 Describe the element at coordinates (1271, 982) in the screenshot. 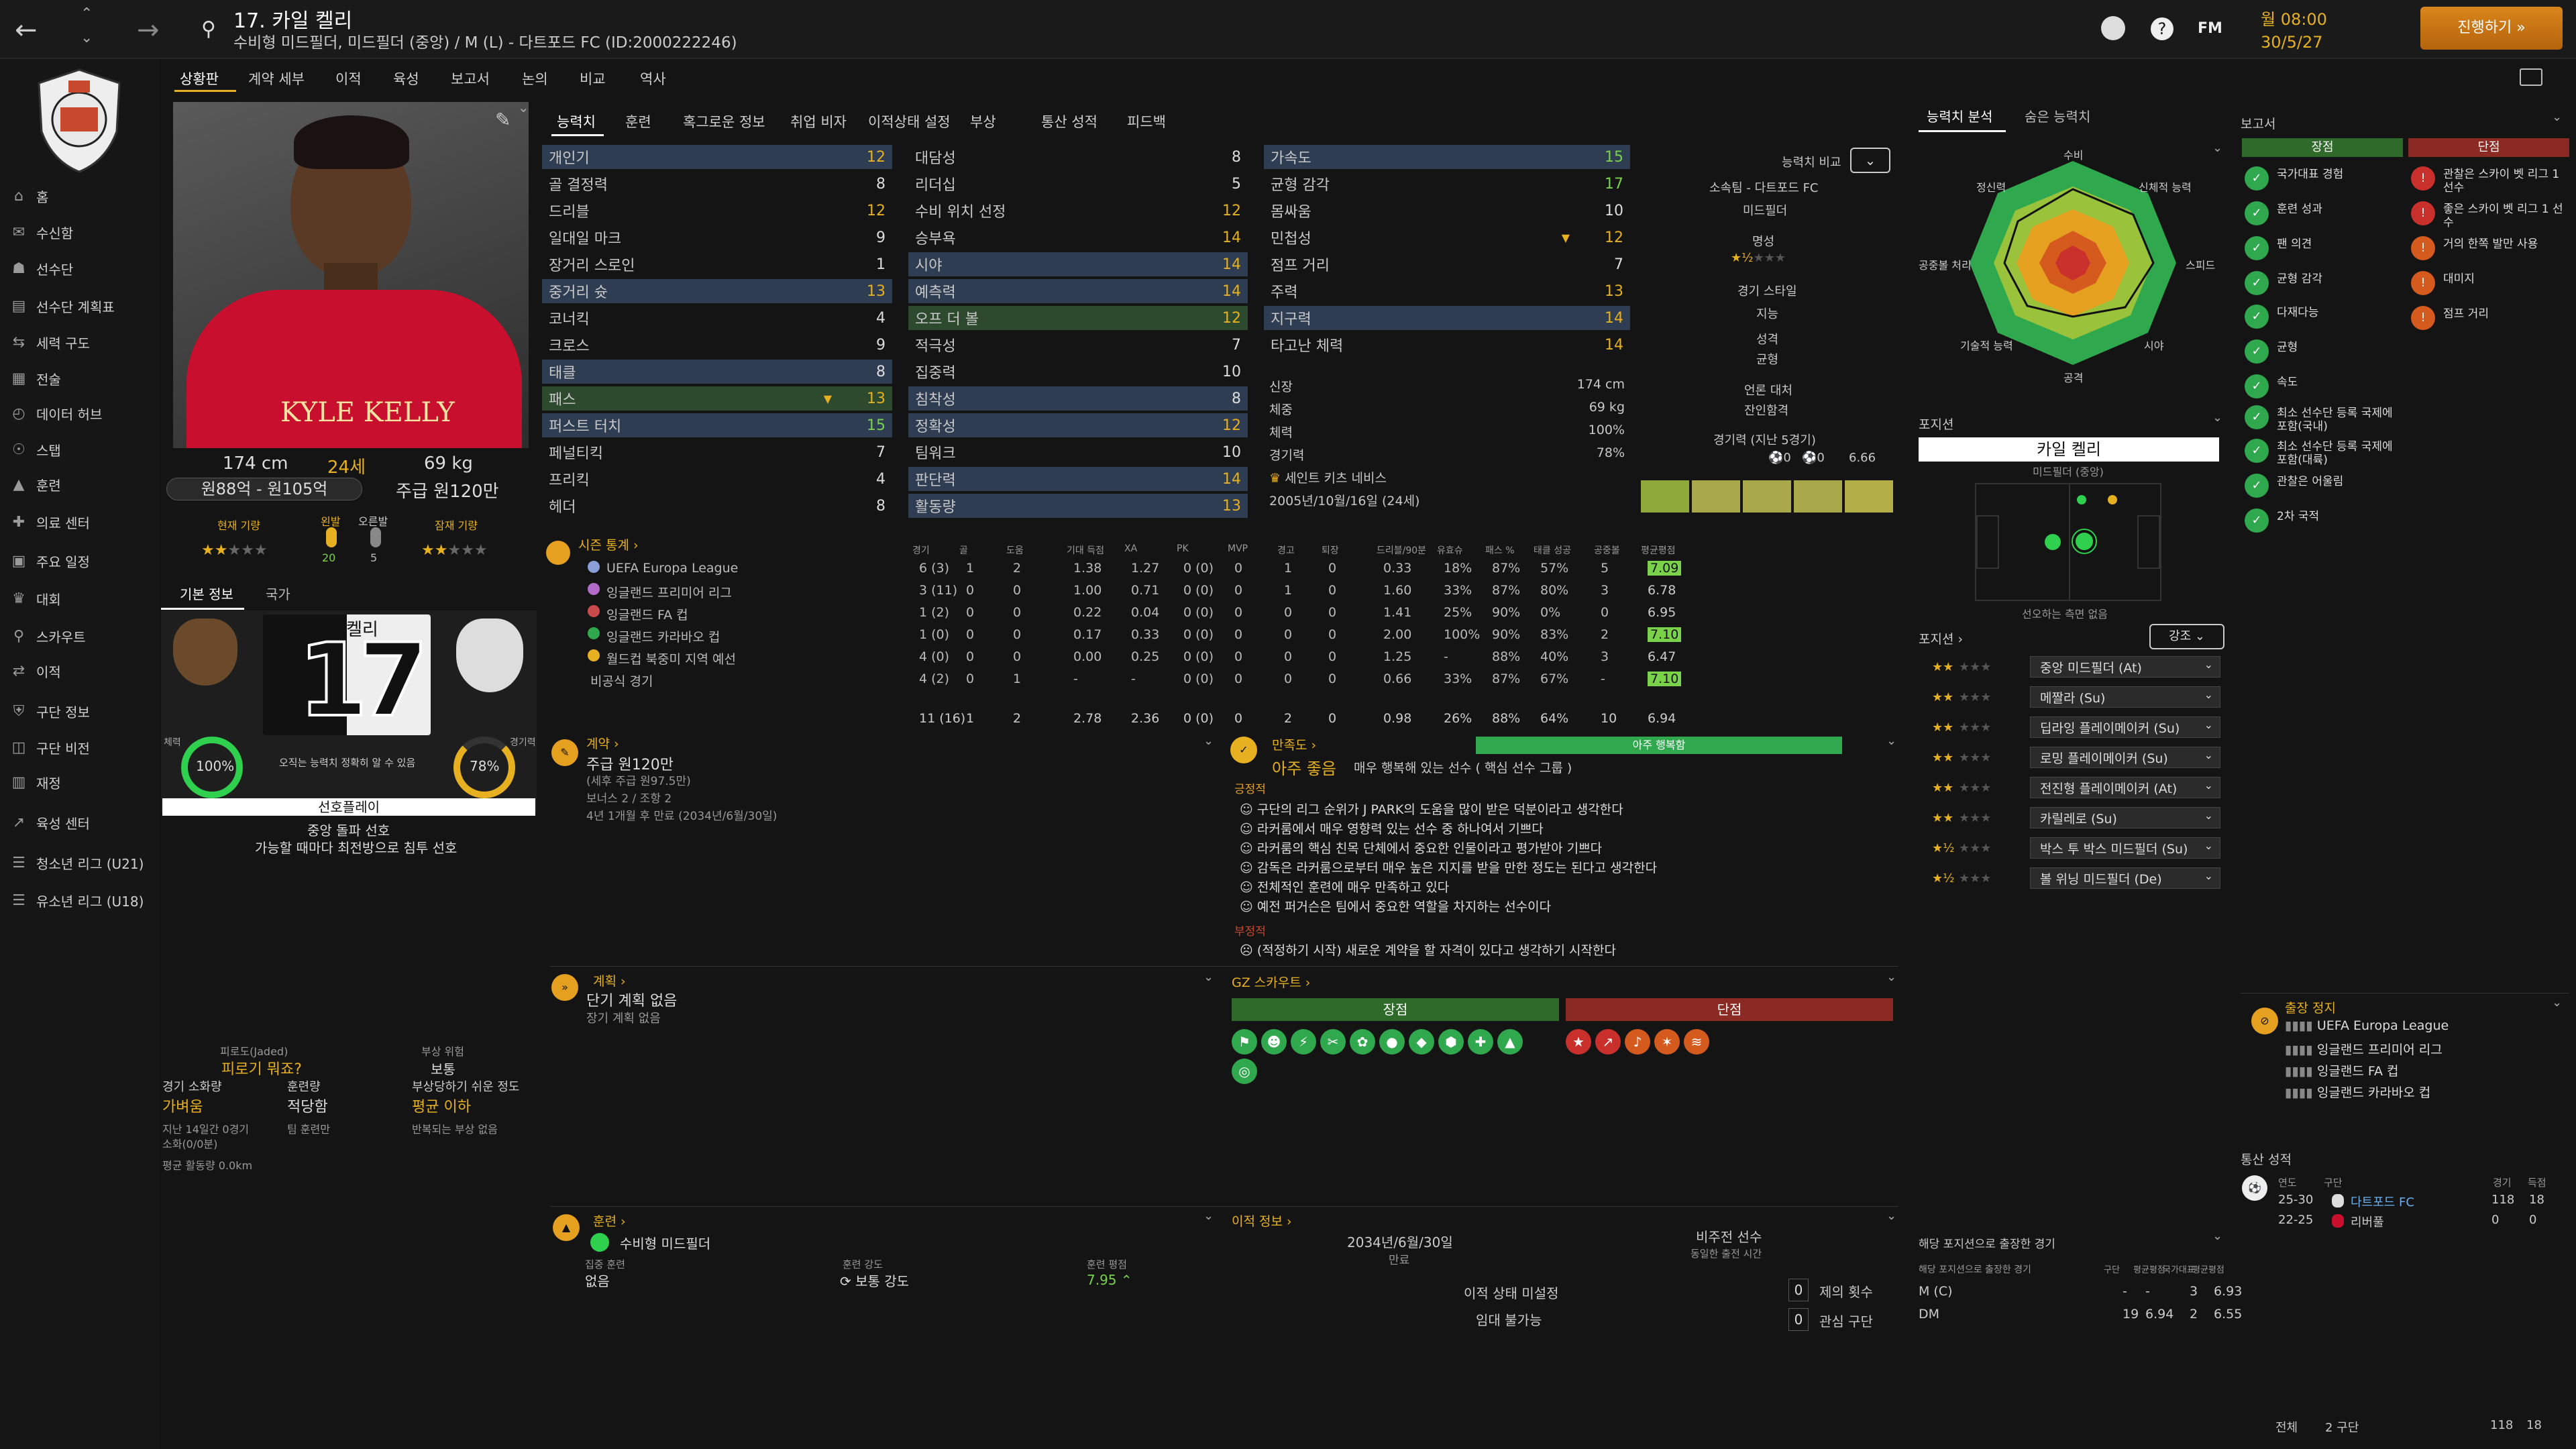

I see `scout-title: GZ 스카우트 ›` at that location.